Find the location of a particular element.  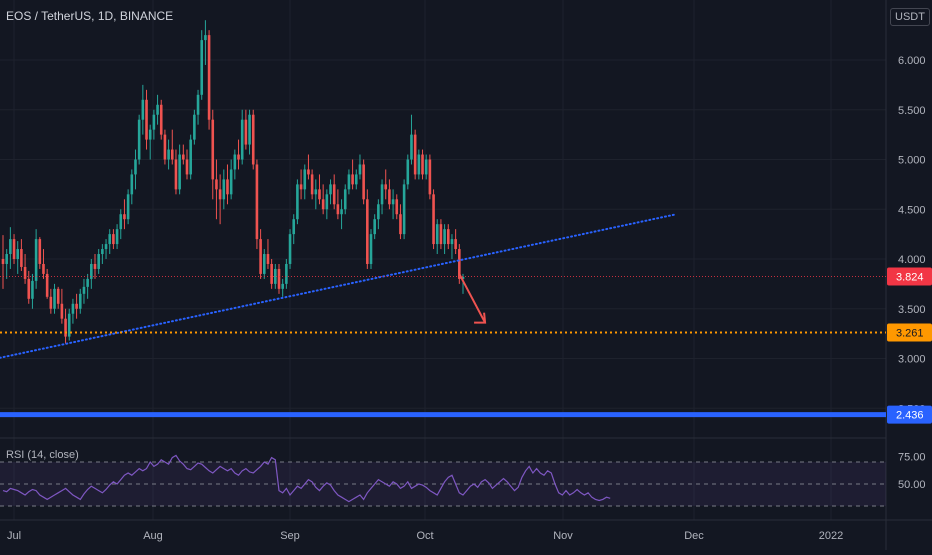

rsi-panel is located at coordinates (443, 480).